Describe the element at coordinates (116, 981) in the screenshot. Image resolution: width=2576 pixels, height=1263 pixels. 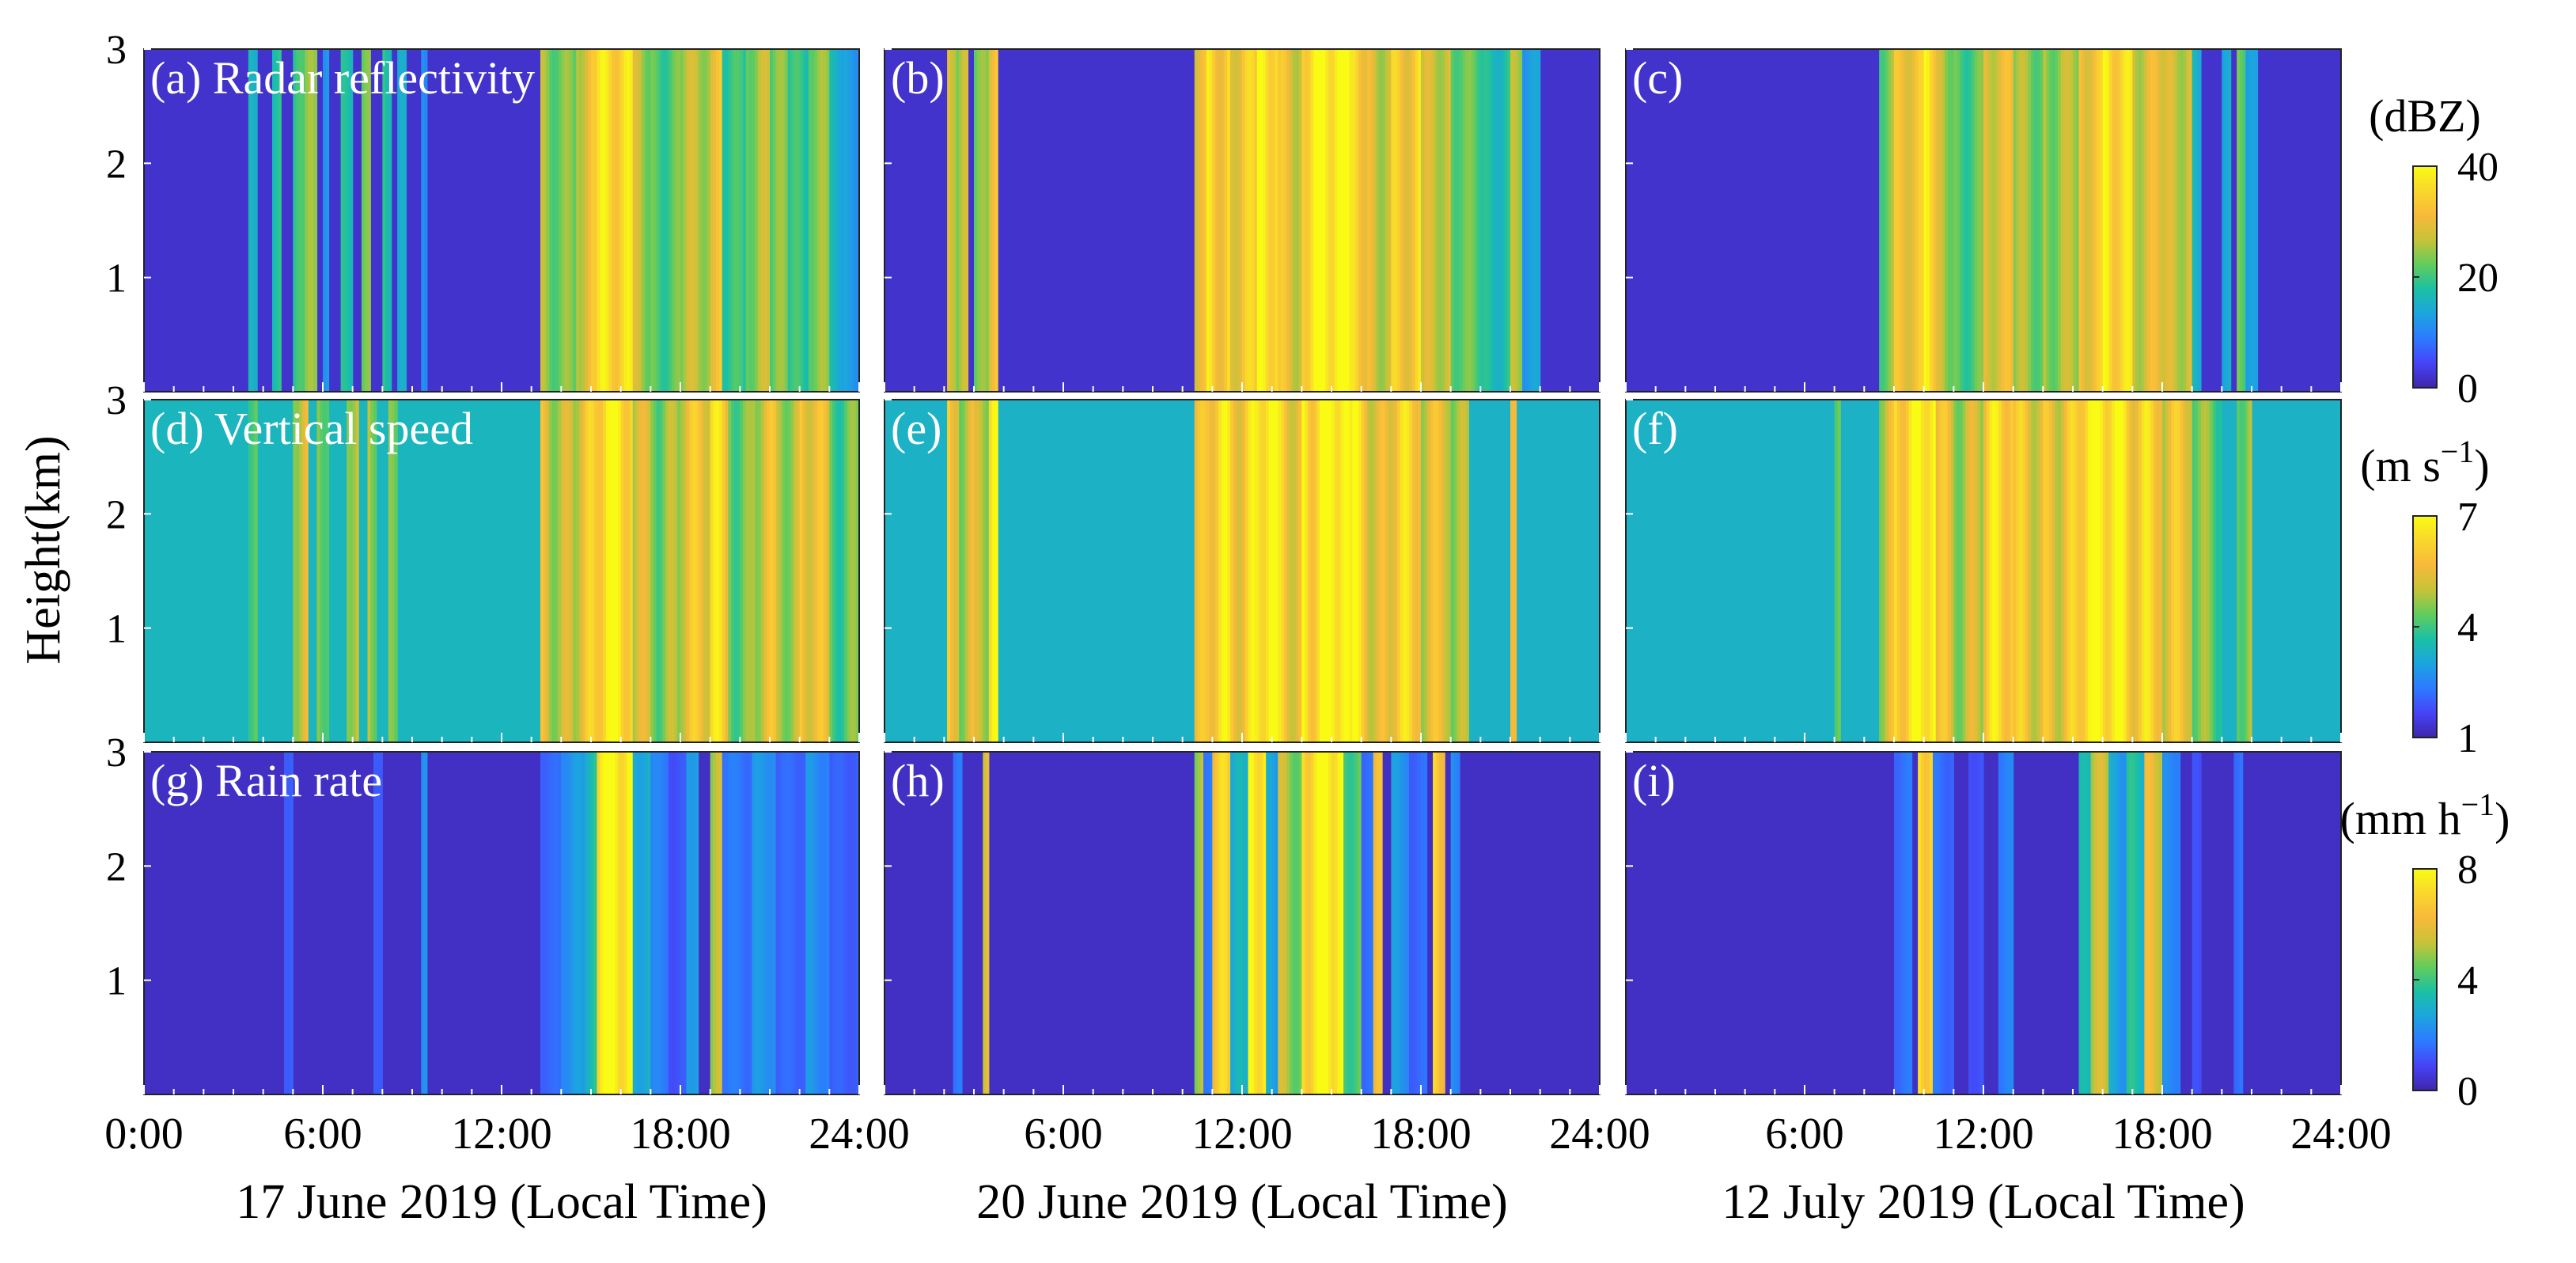
I see `y-tick-label: 1` at that location.